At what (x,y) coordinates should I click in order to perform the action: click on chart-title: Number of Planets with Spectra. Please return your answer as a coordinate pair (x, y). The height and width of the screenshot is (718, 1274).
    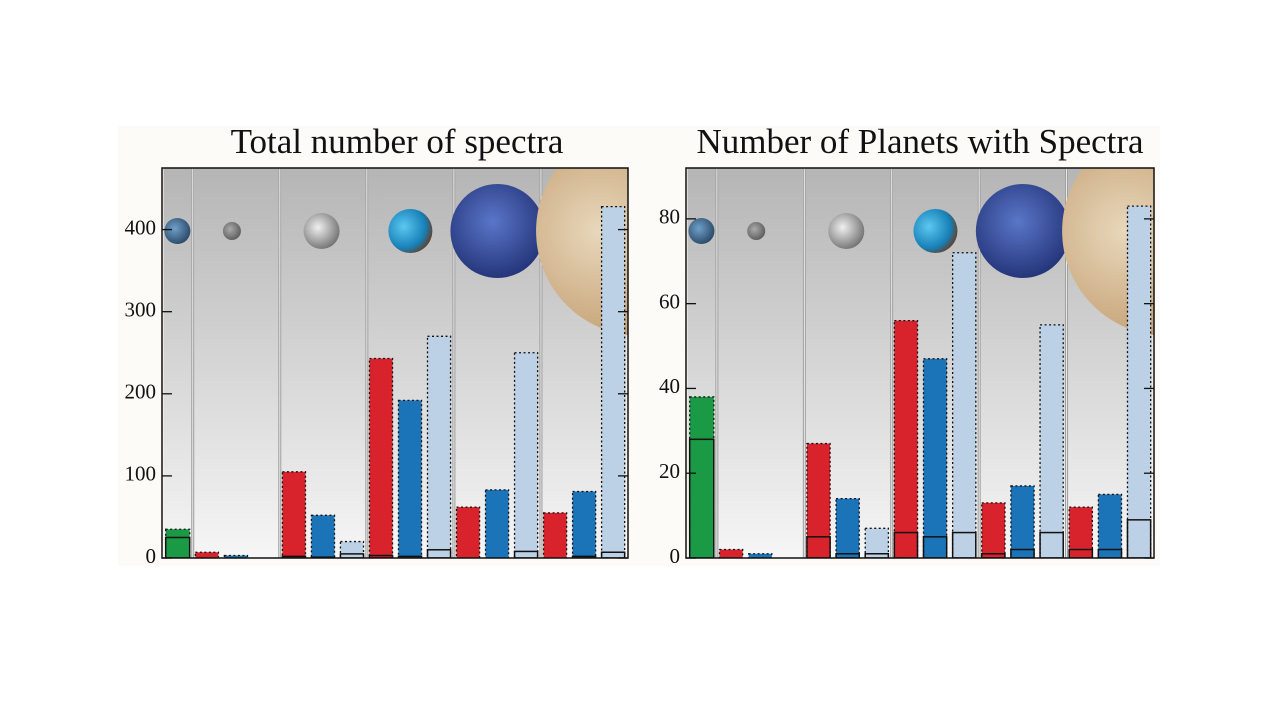
    Looking at the image, I should click on (920, 141).